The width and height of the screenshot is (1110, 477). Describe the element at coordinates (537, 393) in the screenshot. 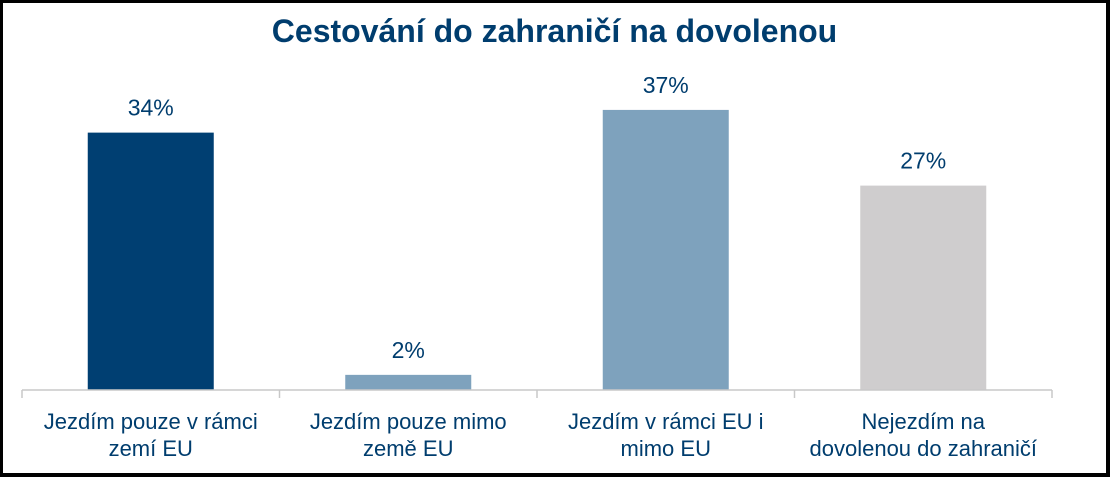

I see `x-axis` at that location.